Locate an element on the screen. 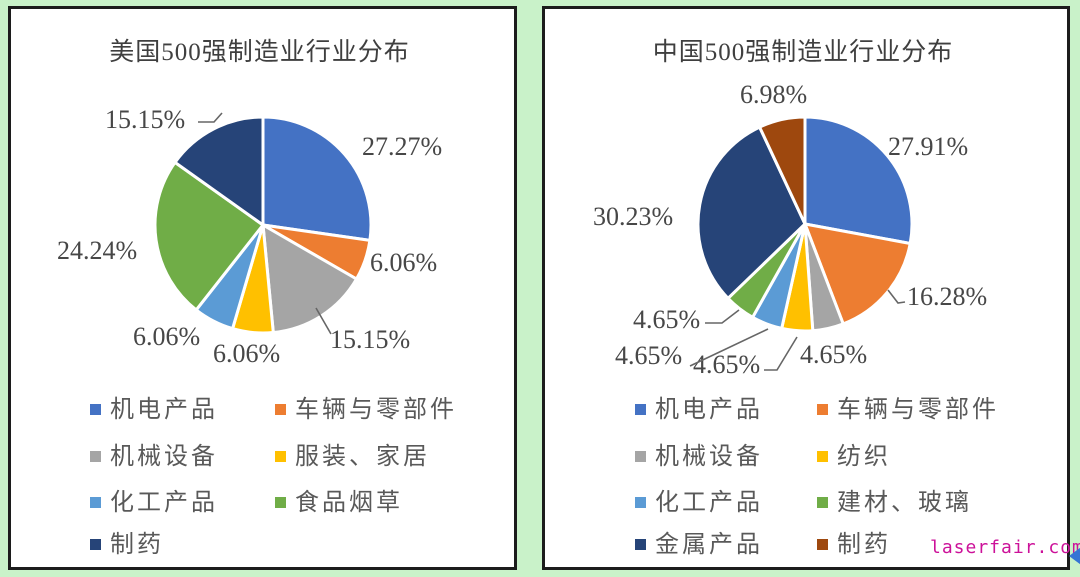 This screenshot has height=577, width=1080. pie-percent-label: 16.28% is located at coordinates (947, 296).